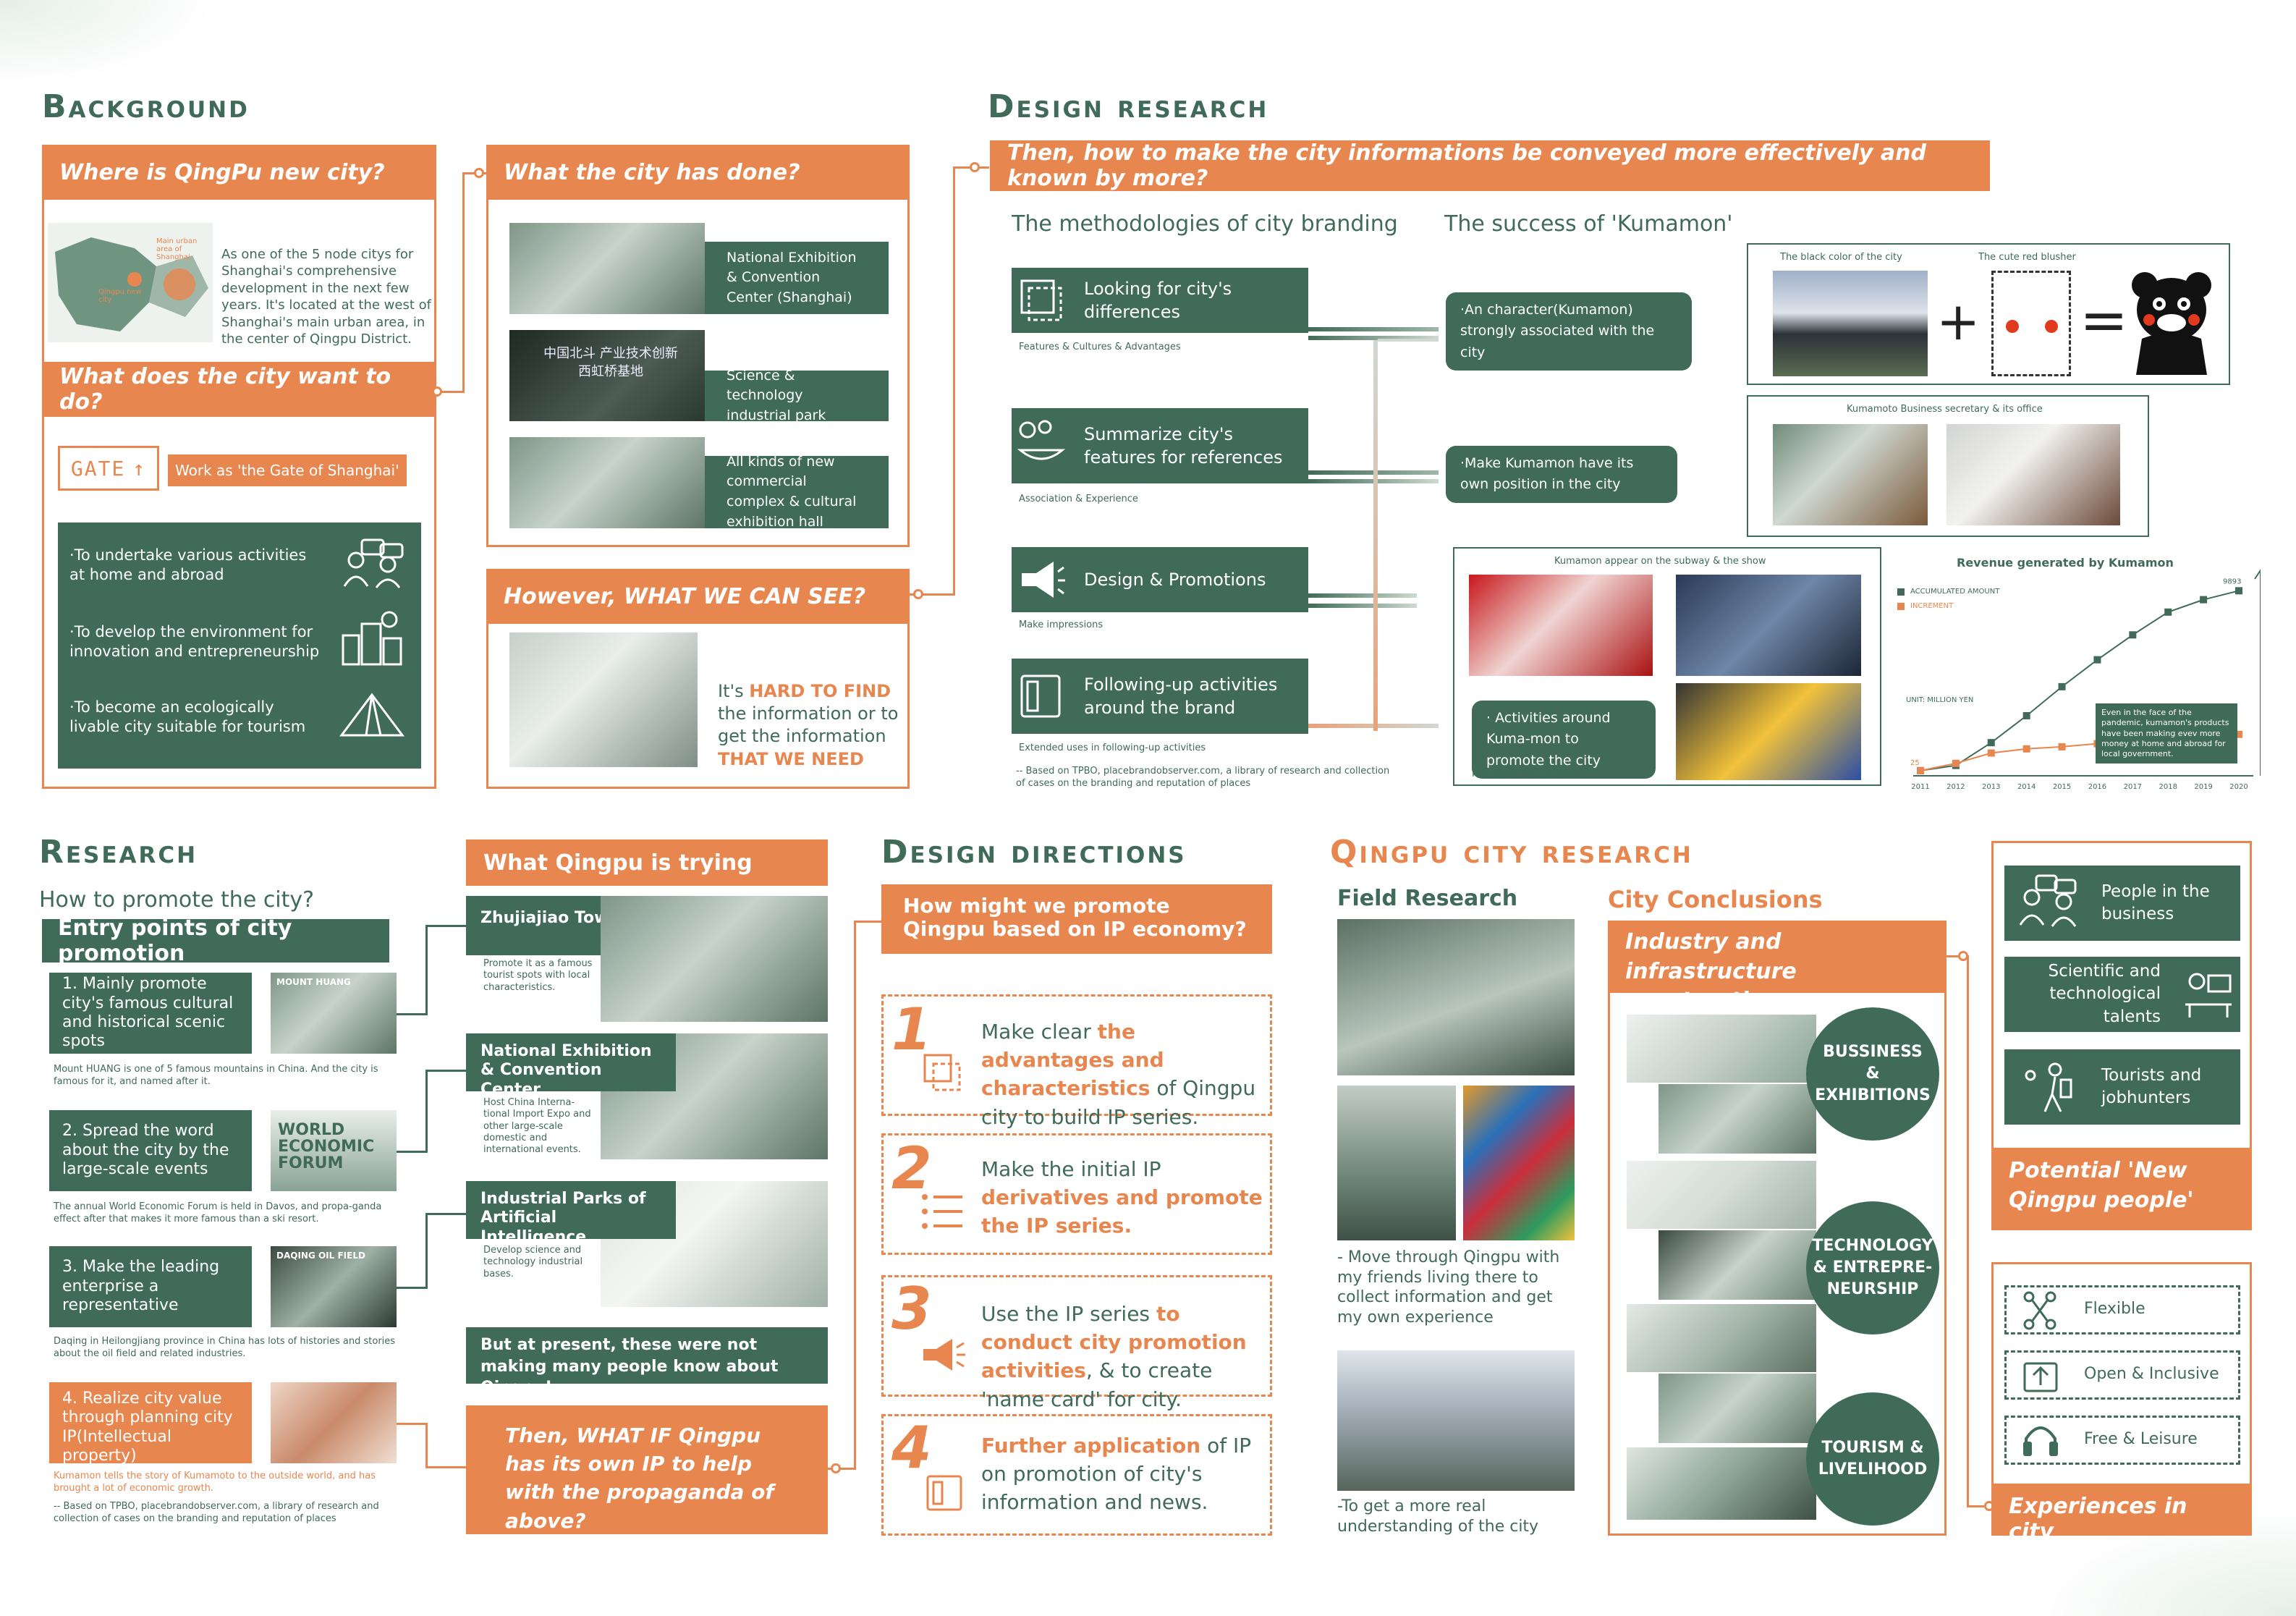 The image size is (2296, 1616). What do you see at coordinates (334, 1013) in the screenshot?
I see `entry-1-photo: MOUNT HUANG` at bounding box center [334, 1013].